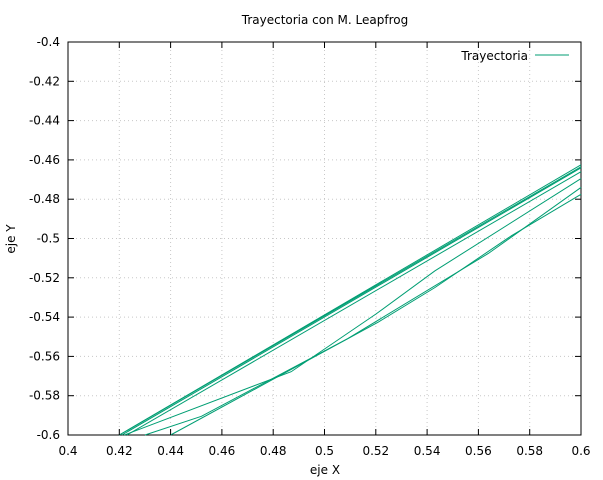  What do you see at coordinates (478, 451) in the screenshot?
I see `x-tick-label: 0.56` at bounding box center [478, 451].